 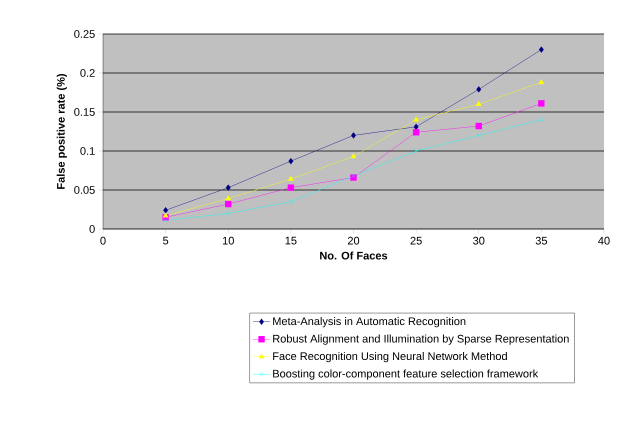 I want to click on y-tick-label: 0.05, so click(x=84, y=190).